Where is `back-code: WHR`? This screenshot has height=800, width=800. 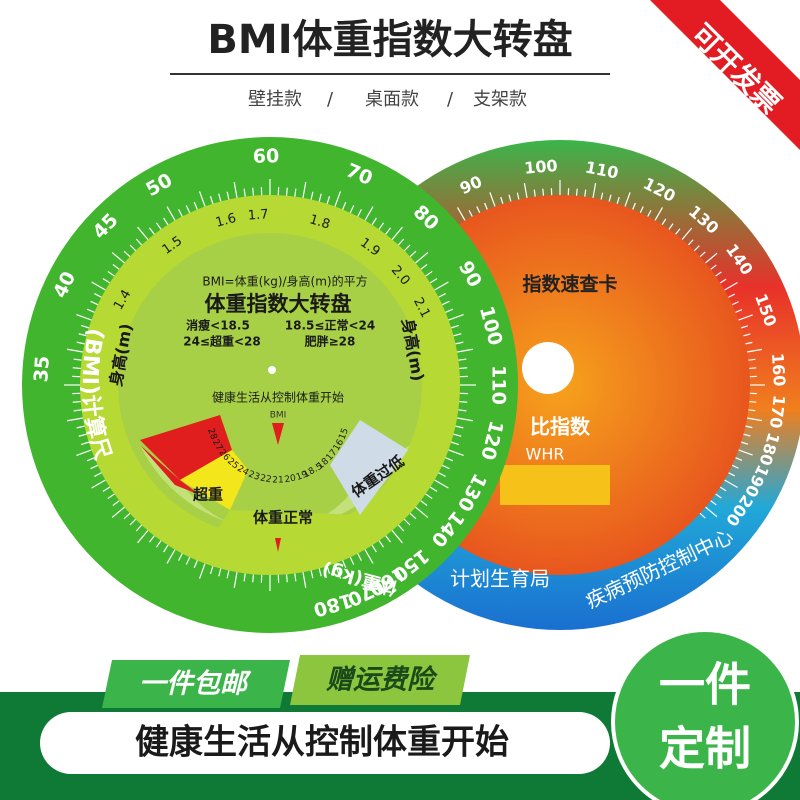 back-code: WHR is located at coordinates (545, 454).